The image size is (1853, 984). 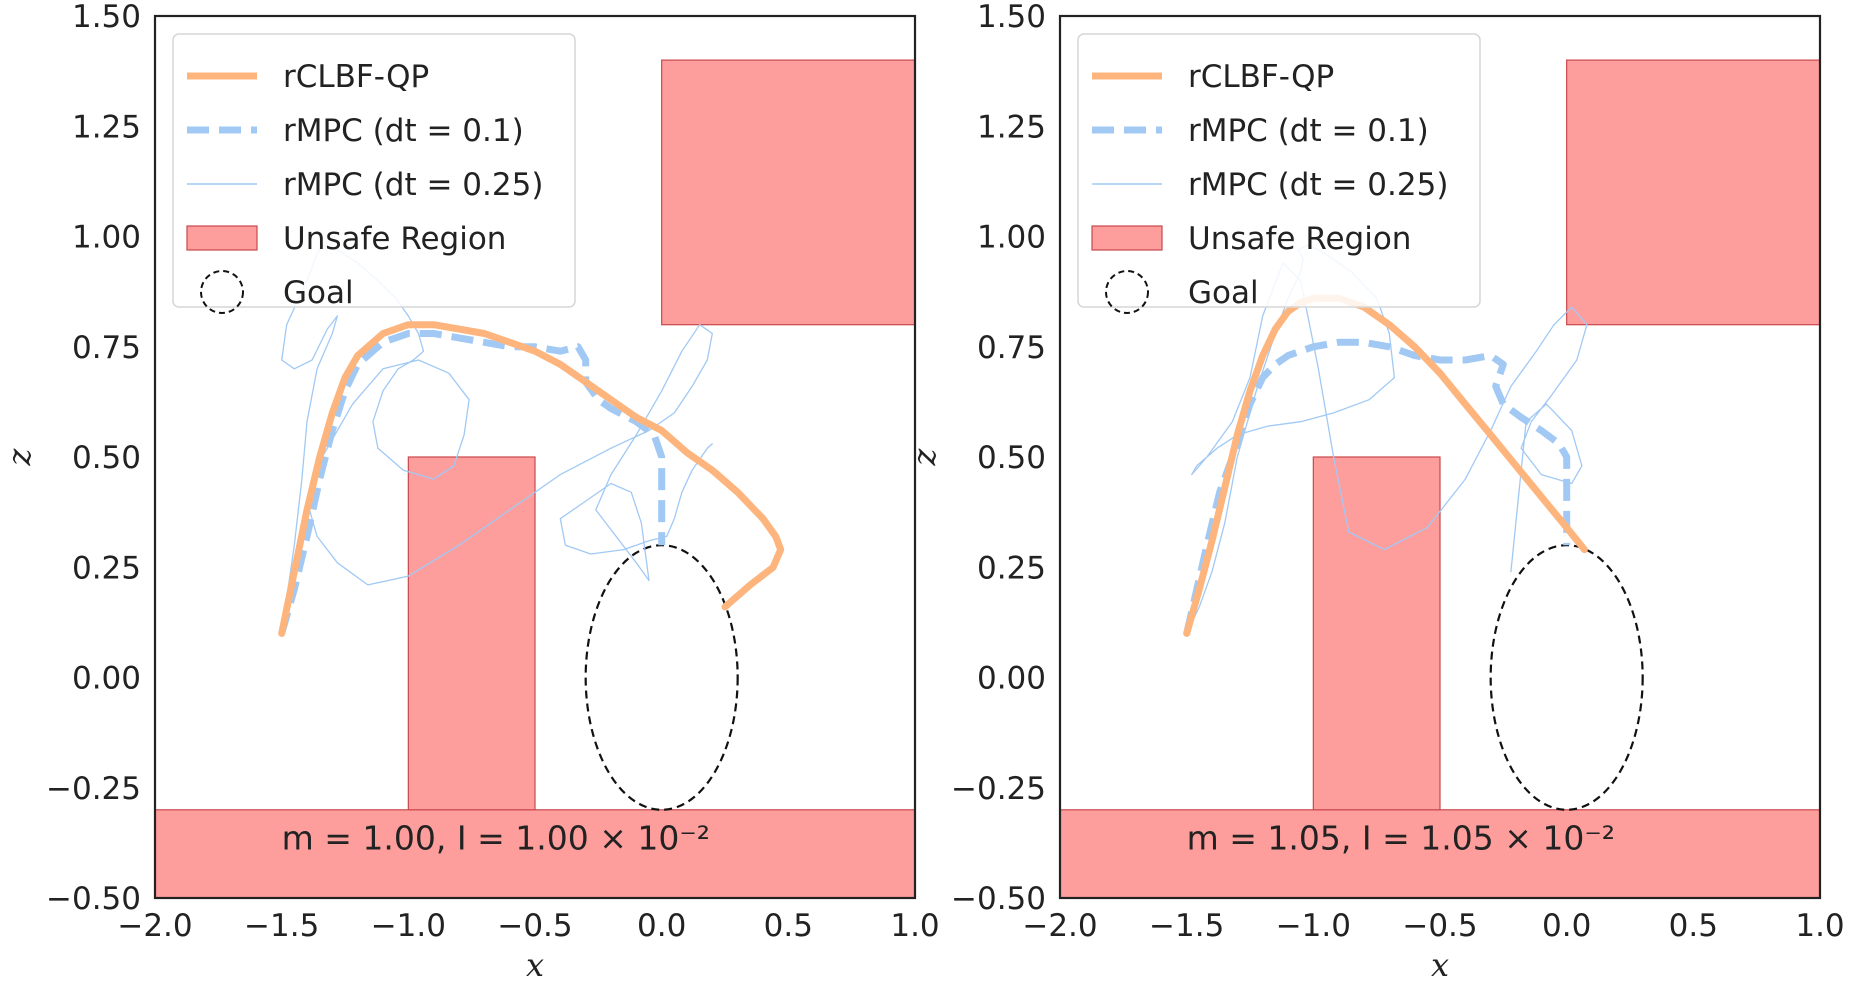 What do you see at coordinates (1401, 837) in the screenshot?
I see `parameter-annotation: m = 1.05, I = 1.05 × 10⁻²` at bounding box center [1401, 837].